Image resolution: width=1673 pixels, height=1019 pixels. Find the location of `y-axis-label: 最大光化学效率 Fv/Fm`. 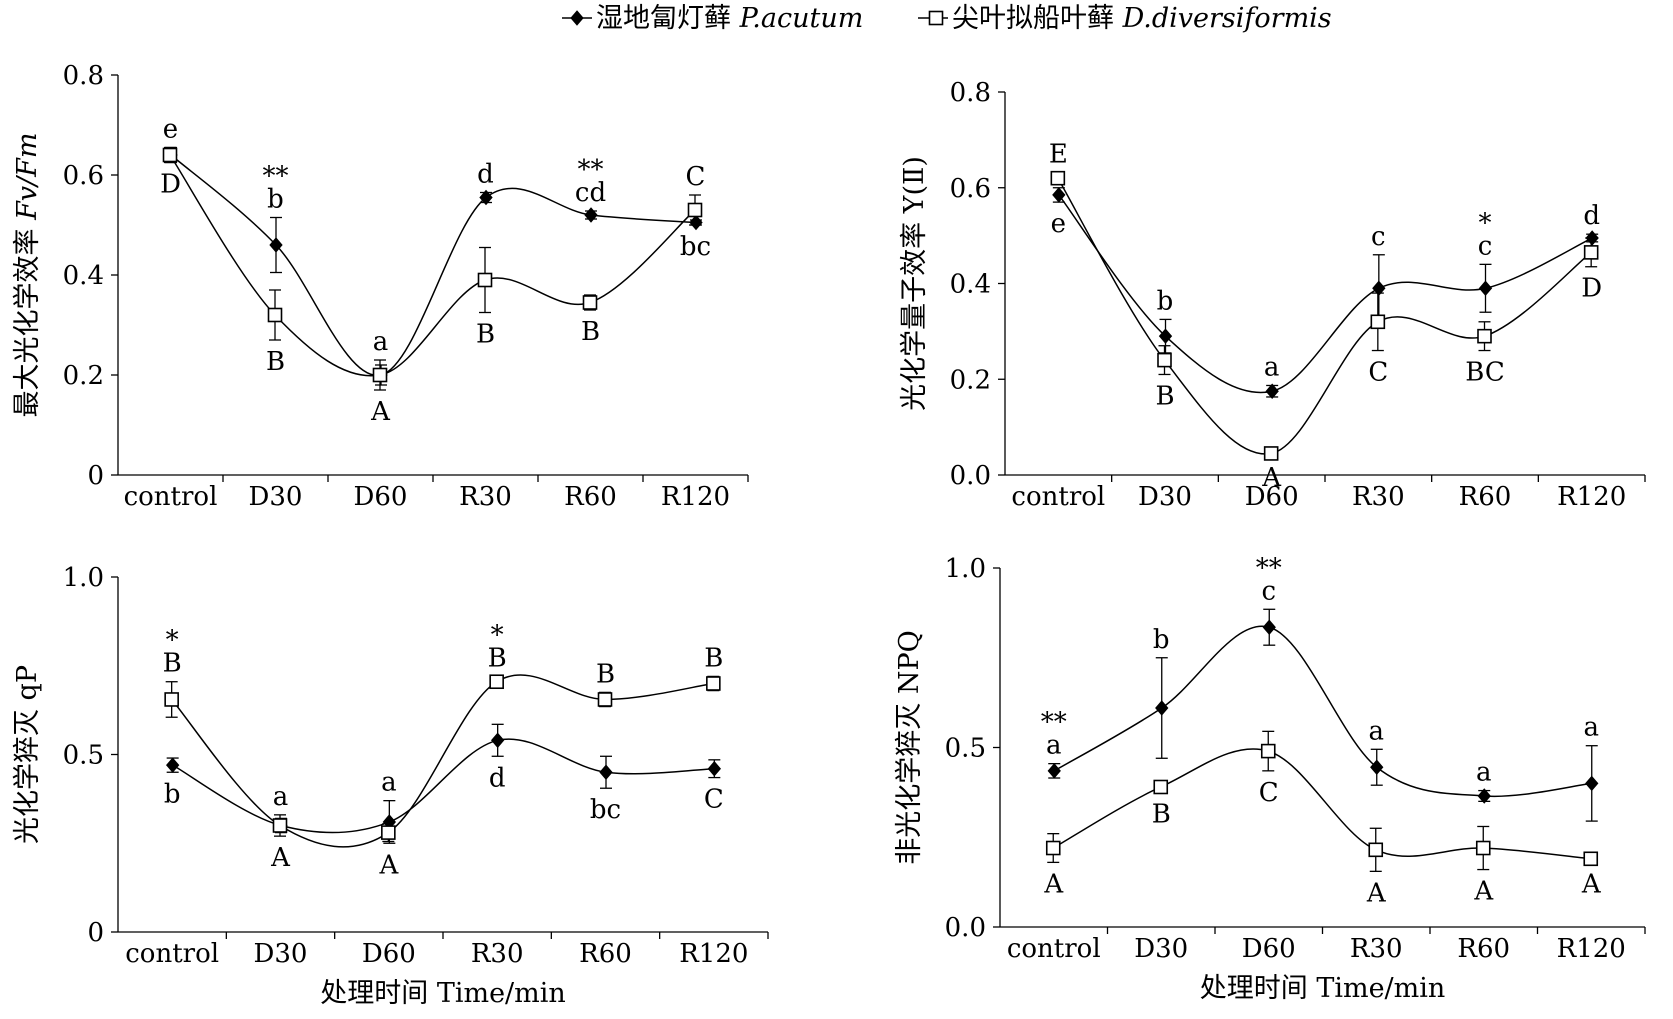

y-axis-label: 最大光化学效率 Fv/Fm is located at coordinates (27, 274).